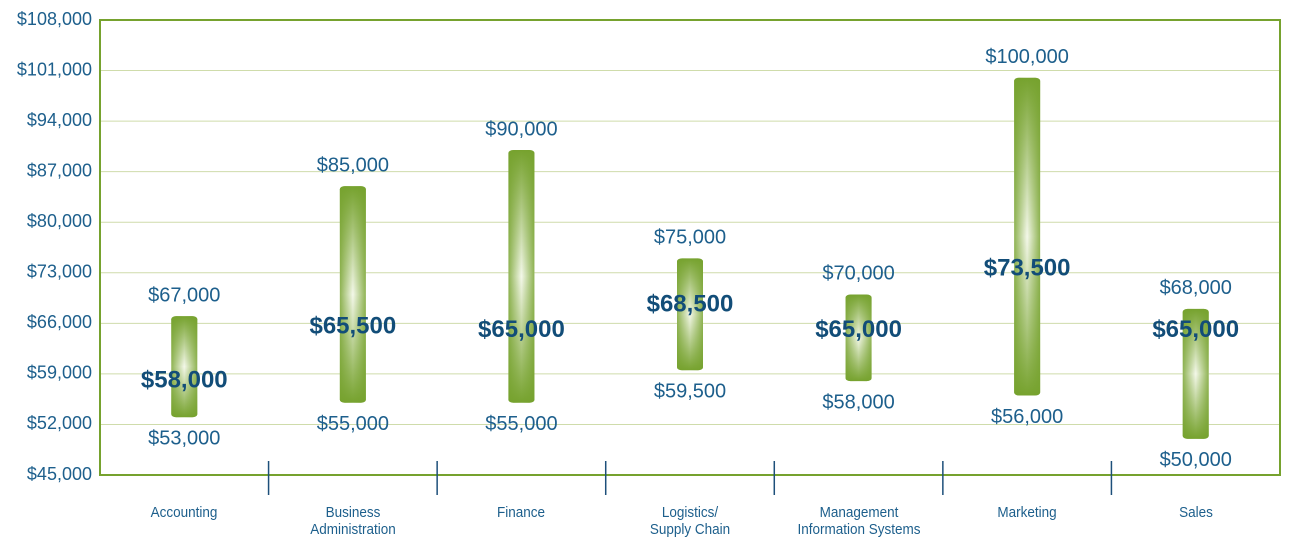 Image resolution: width=1289 pixels, height=545 pixels. I want to click on x-tick-label: Sales, so click(1195, 512).